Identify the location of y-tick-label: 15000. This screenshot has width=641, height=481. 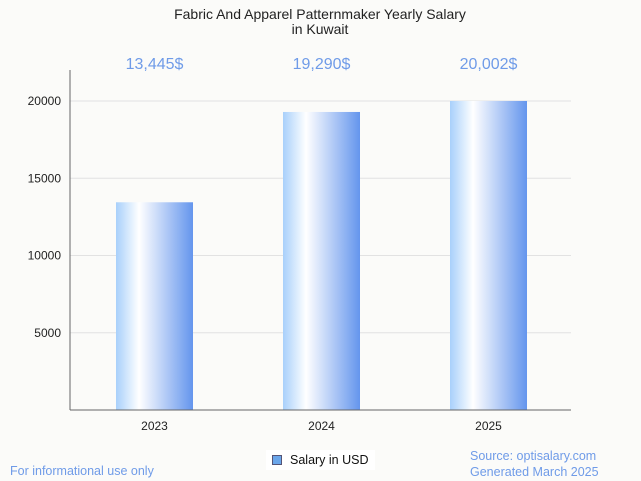
(45, 178).